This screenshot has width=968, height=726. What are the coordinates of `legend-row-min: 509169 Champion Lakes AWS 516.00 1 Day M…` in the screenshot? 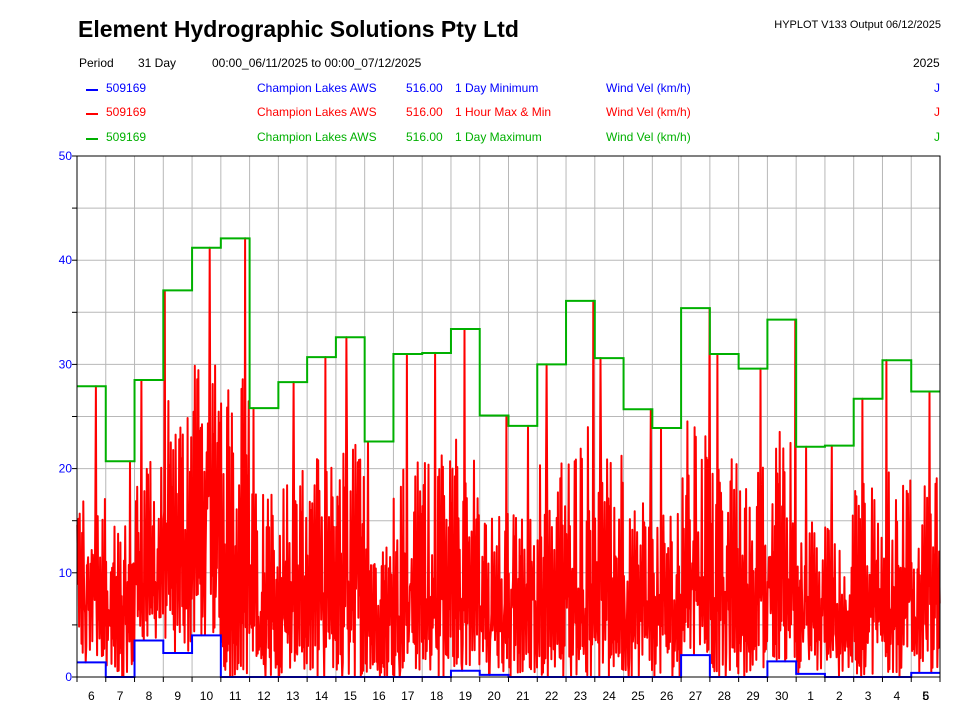 It's located at (484, 89).